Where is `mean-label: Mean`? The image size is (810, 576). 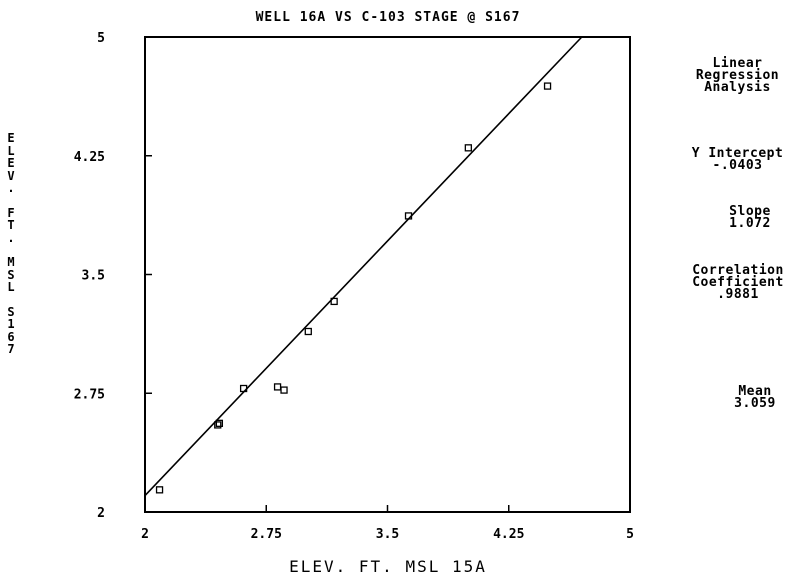 mean-label: Mean is located at coordinates (755, 391).